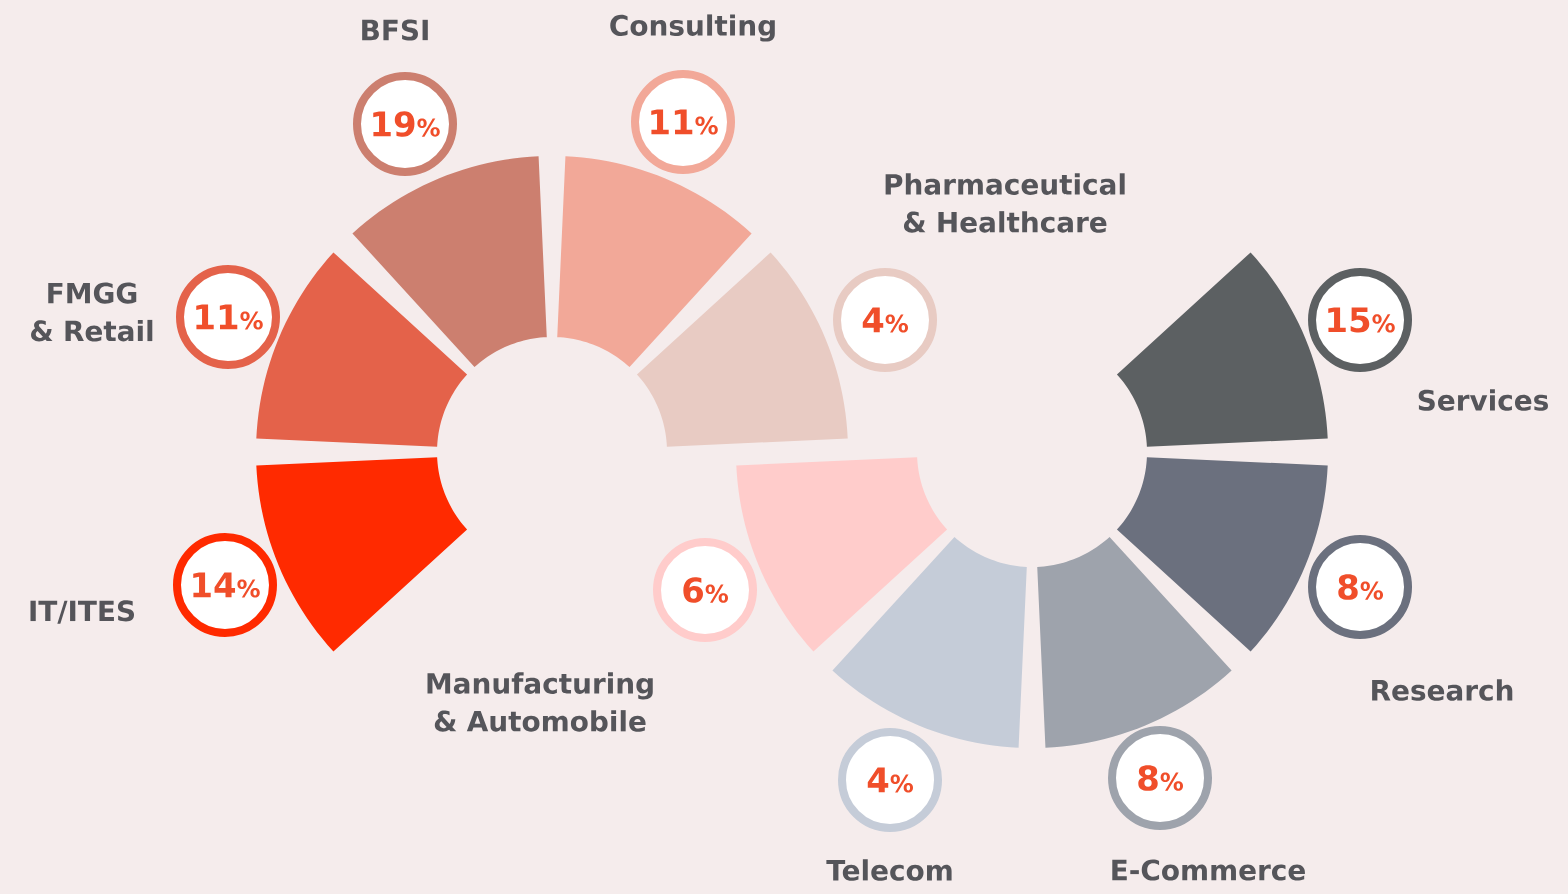  What do you see at coordinates (692, 28) in the screenshot?
I see `category-label: Consulting` at bounding box center [692, 28].